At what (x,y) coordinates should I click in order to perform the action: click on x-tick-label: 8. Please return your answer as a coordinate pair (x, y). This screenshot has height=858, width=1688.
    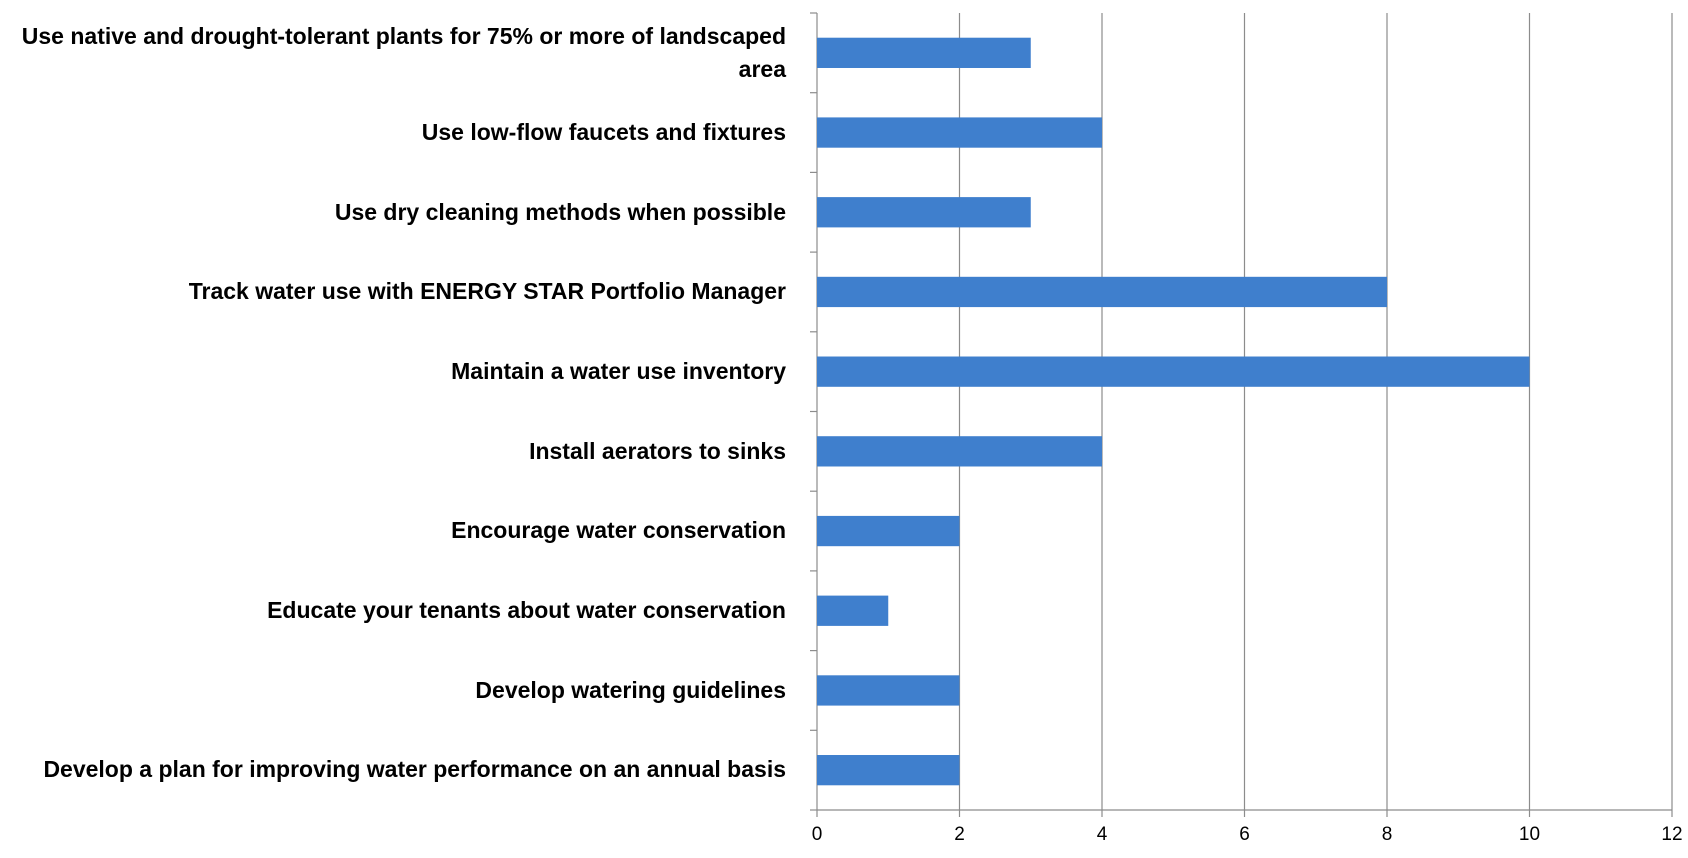
    Looking at the image, I should click on (1387, 834).